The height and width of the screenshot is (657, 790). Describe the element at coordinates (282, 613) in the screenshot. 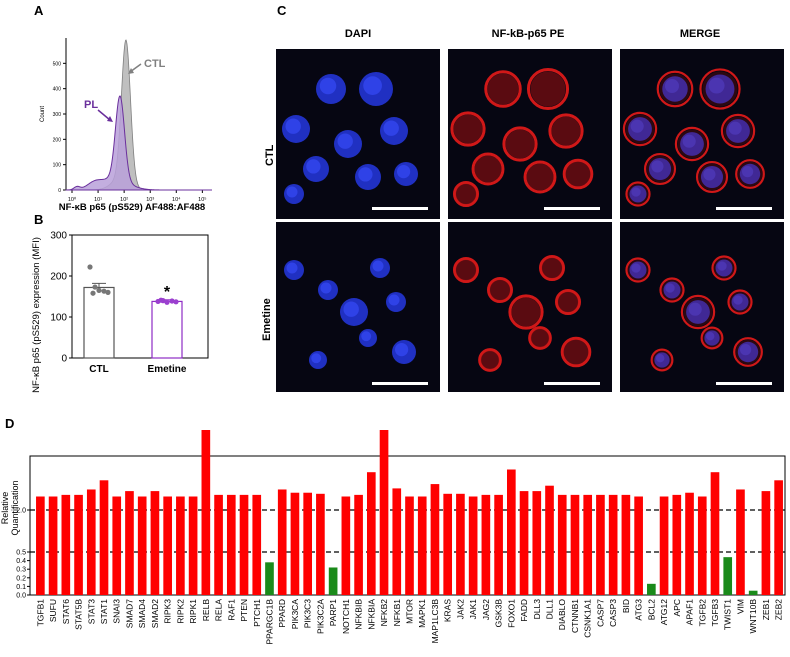

I see `panel-d-xtick-label: PPARD` at that location.